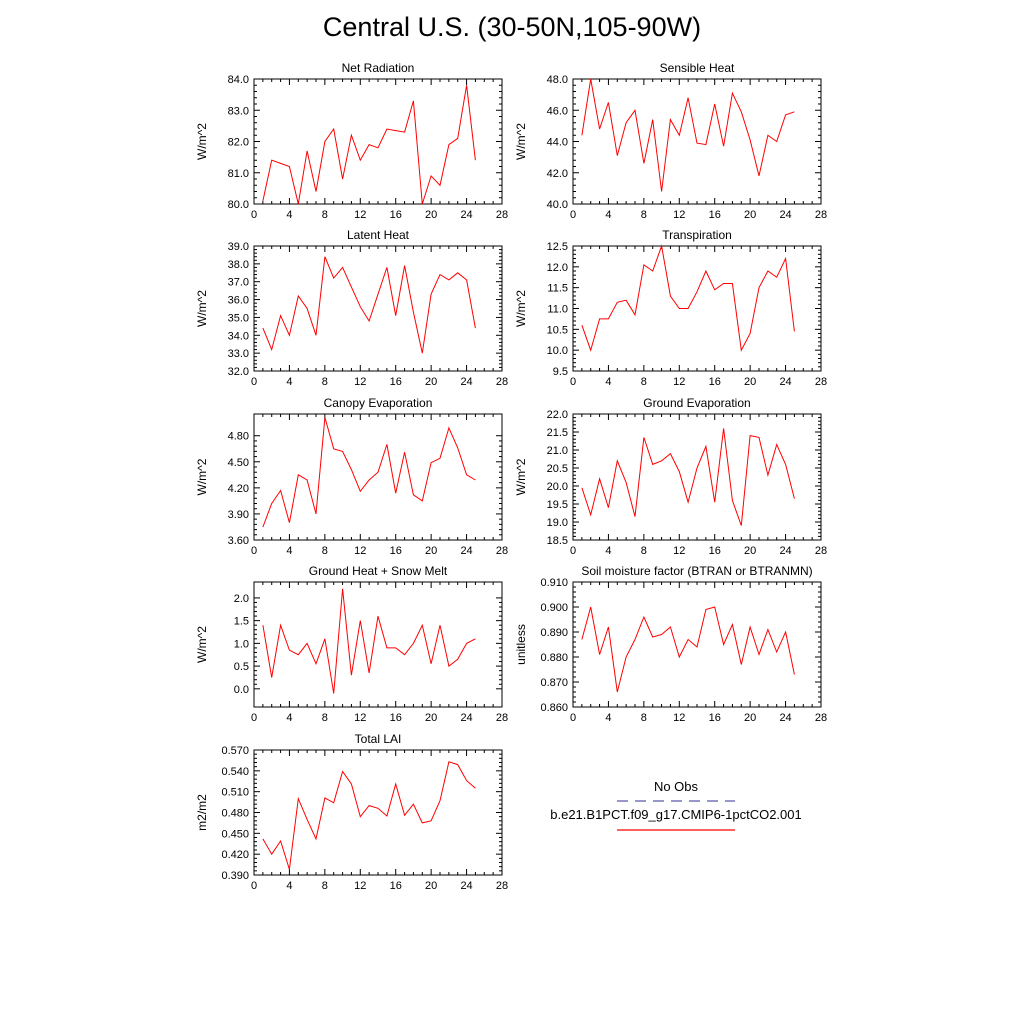 This screenshot has height=1024, width=1024. Describe the element at coordinates (557, 247) in the screenshot. I see `y-tick-label: 12.5` at that location.